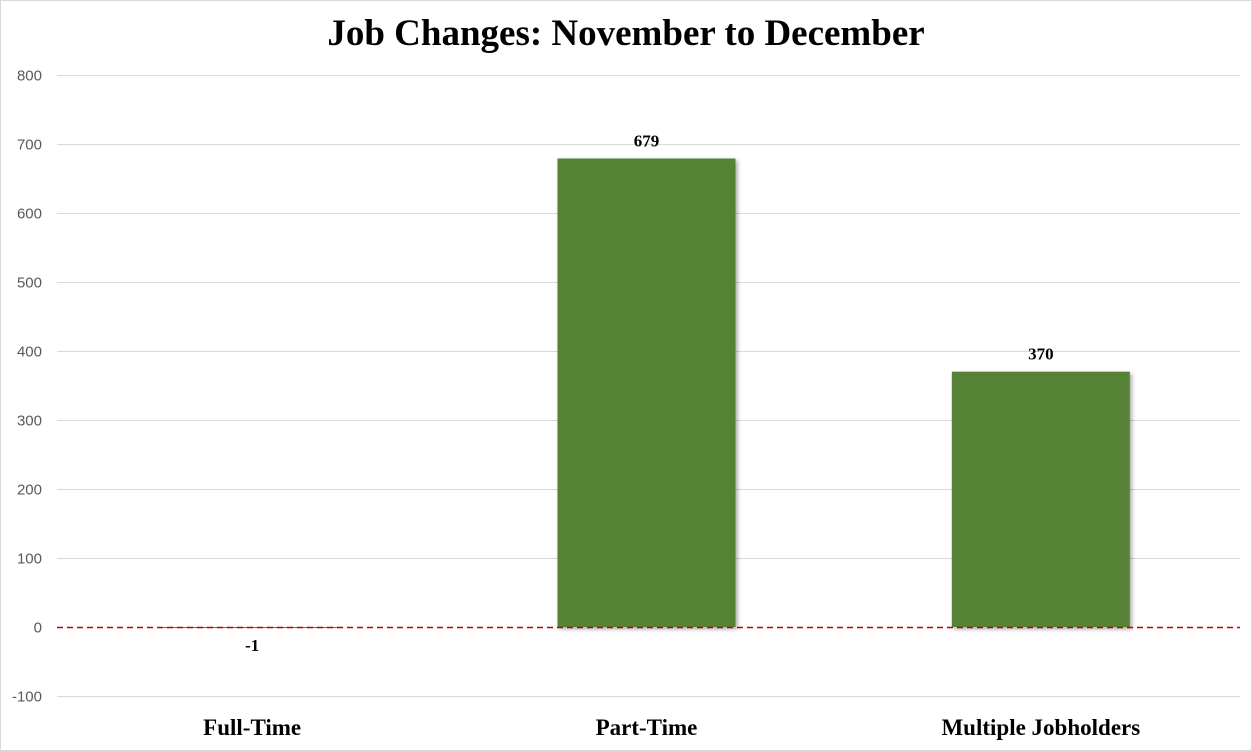  Describe the element at coordinates (252, 645) in the screenshot. I see `data-label: -1` at that location.